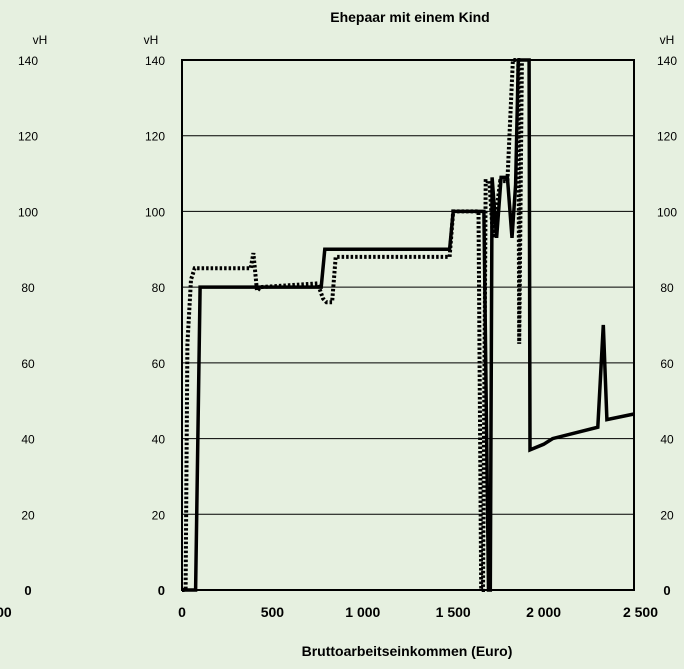  What do you see at coordinates (667, 288) in the screenshot?
I see `y-tick-label-right: 80` at bounding box center [667, 288].